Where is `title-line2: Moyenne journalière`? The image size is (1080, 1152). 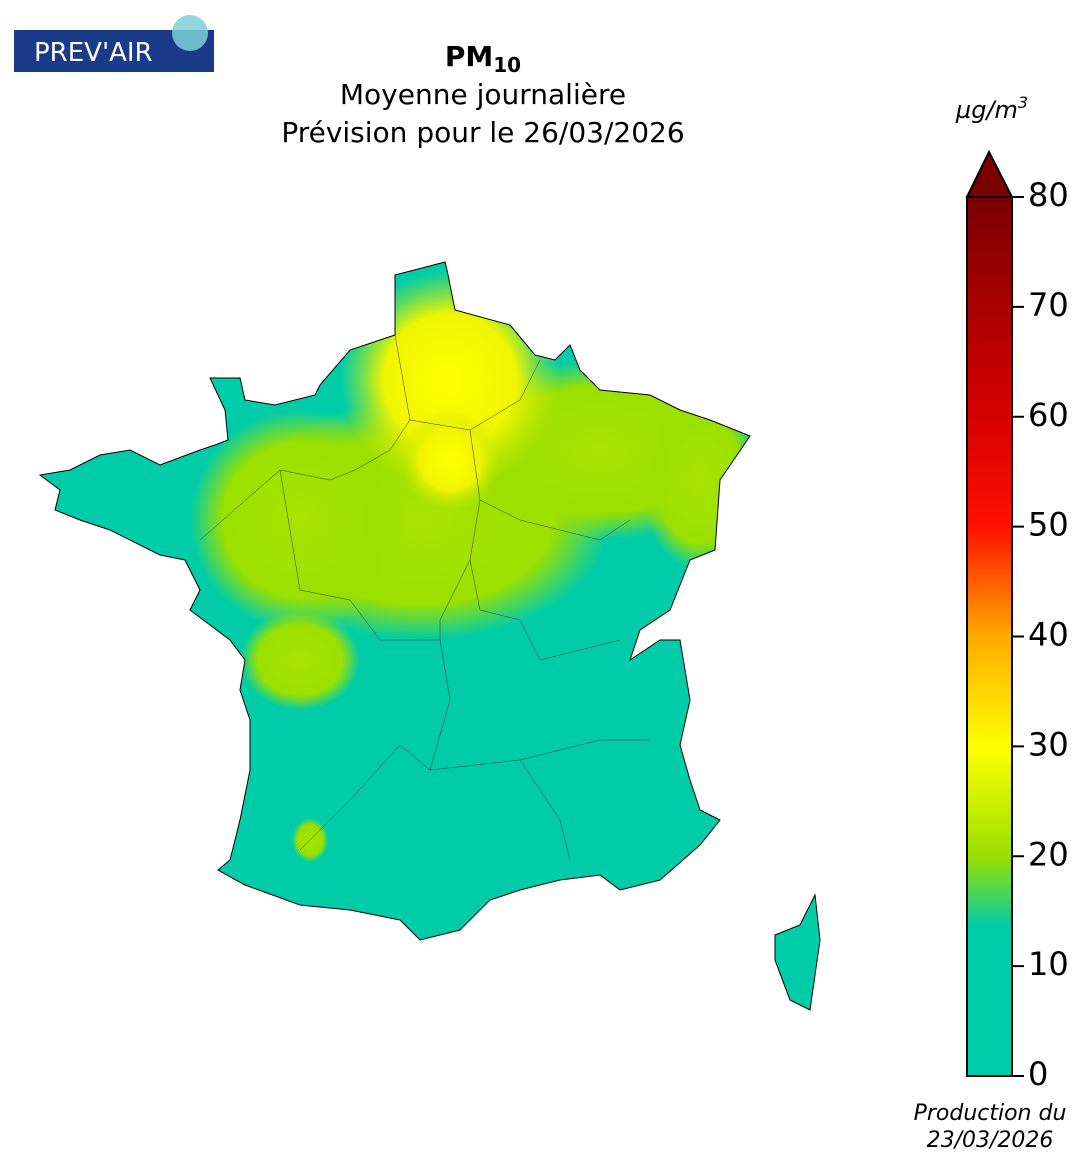
title-line2: Moyenne journalière is located at coordinates (483, 94).